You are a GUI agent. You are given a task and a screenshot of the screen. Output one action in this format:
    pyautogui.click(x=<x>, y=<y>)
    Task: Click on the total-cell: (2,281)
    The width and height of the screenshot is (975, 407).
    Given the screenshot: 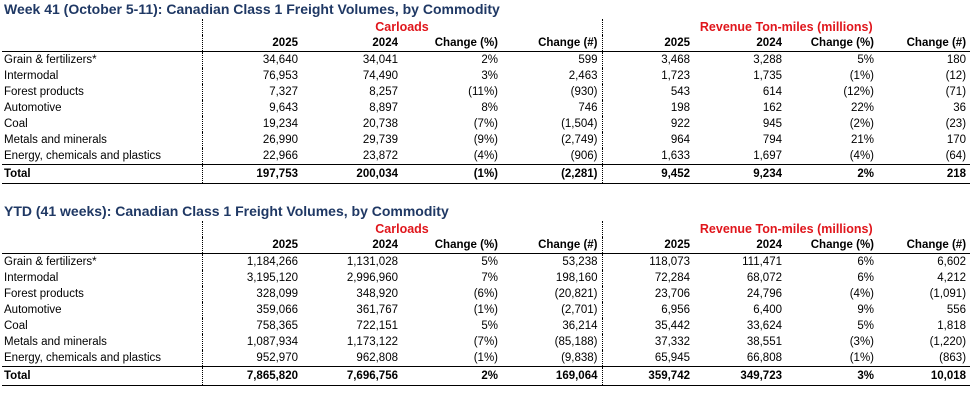 What is the action you would take?
    pyautogui.click(x=552, y=174)
    